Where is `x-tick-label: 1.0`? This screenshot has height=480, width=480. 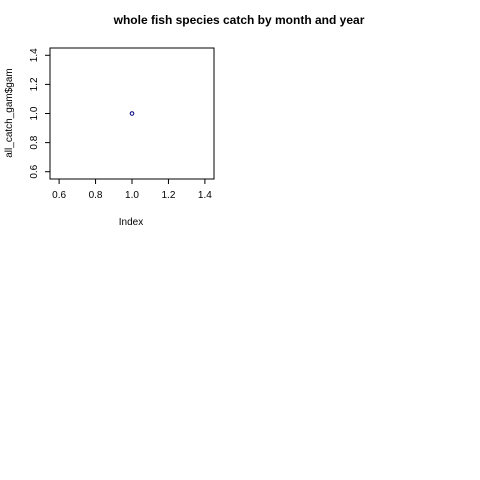
x-tick-label: 1.0 is located at coordinates (132, 195).